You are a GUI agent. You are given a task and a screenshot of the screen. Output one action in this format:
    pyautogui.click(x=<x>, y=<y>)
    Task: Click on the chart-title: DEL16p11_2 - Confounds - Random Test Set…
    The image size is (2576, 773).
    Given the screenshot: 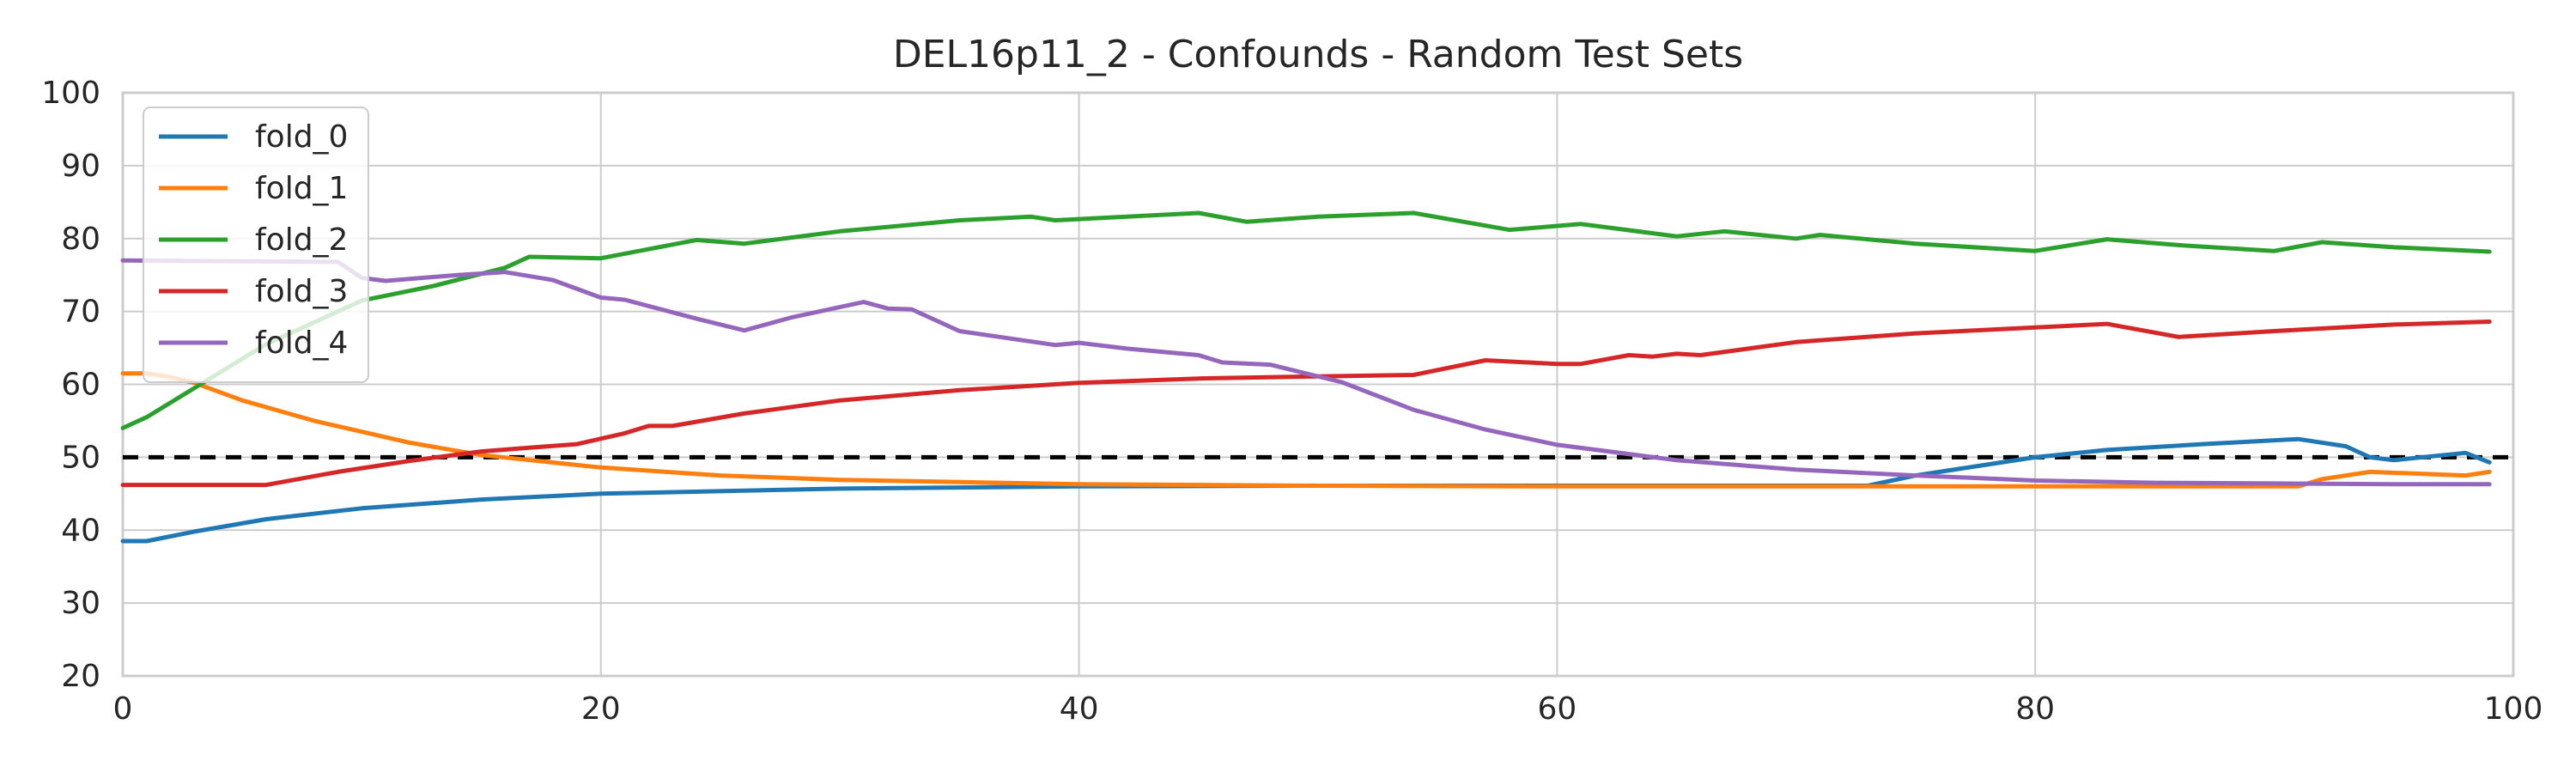 What is the action you would take?
    pyautogui.click(x=1318, y=55)
    